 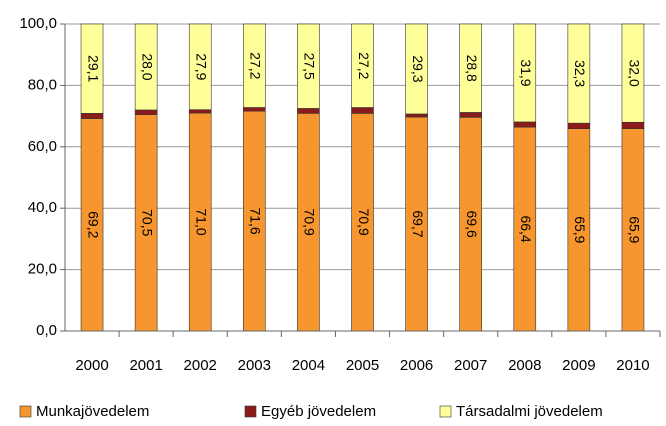 What do you see at coordinates (362, 365) in the screenshot?
I see `x-tick-label: 2005` at bounding box center [362, 365].